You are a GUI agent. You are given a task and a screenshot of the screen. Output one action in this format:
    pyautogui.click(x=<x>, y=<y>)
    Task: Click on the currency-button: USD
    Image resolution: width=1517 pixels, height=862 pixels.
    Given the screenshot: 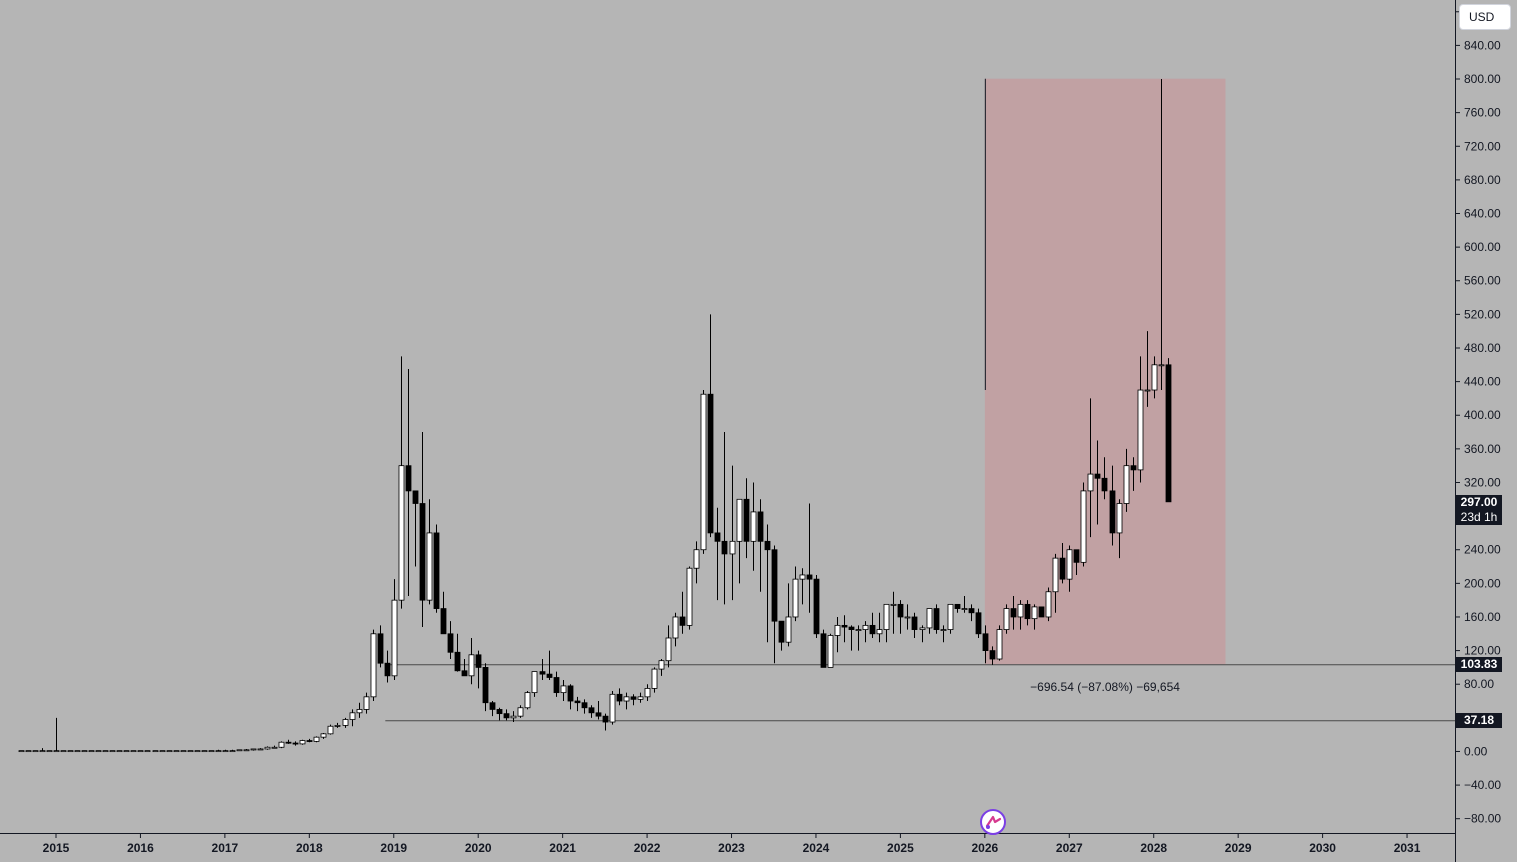 What is the action you would take?
    pyautogui.click(x=1485, y=17)
    